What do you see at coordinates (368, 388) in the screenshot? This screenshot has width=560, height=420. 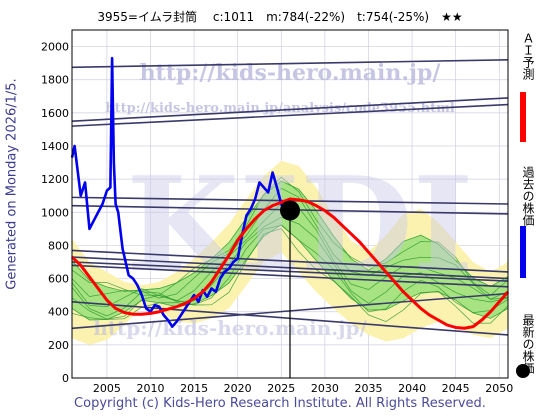 I see `x-tick-label-6: 2035` at bounding box center [368, 388].